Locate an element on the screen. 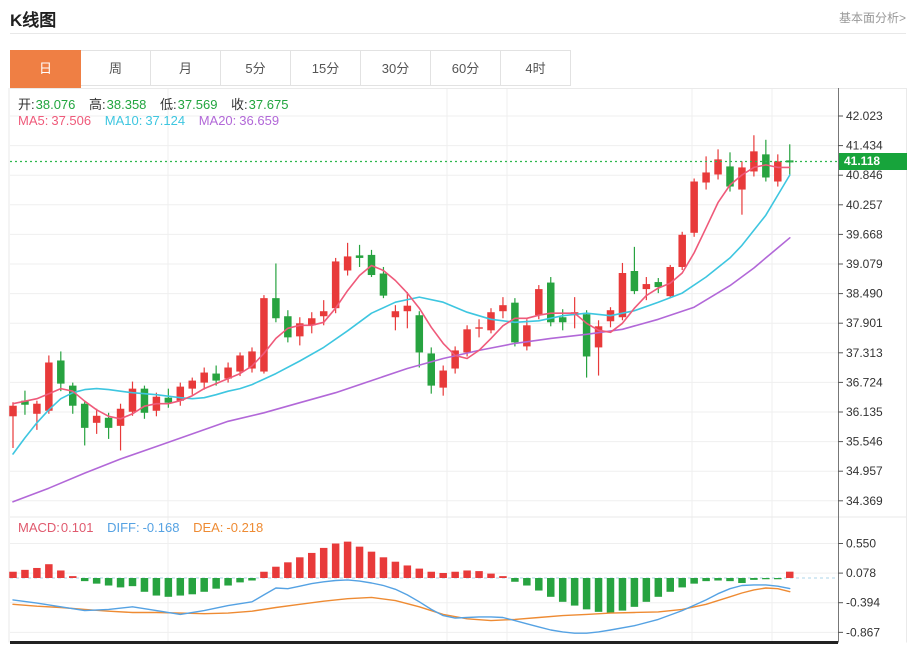  tab-60min: 60分 is located at coordinates (466, 68).